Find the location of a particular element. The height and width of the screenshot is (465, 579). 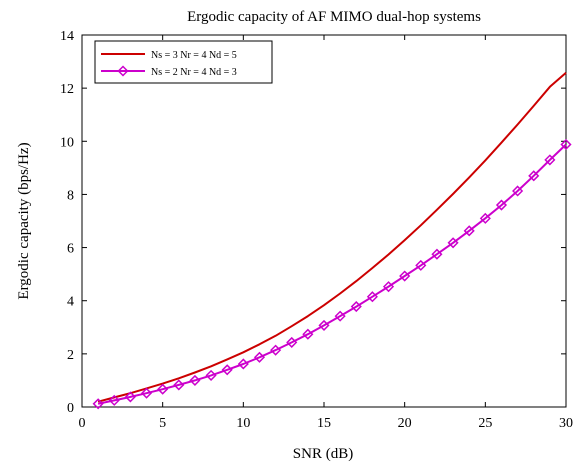

y-tick-label: 6 is located at coordinates (70, 249).